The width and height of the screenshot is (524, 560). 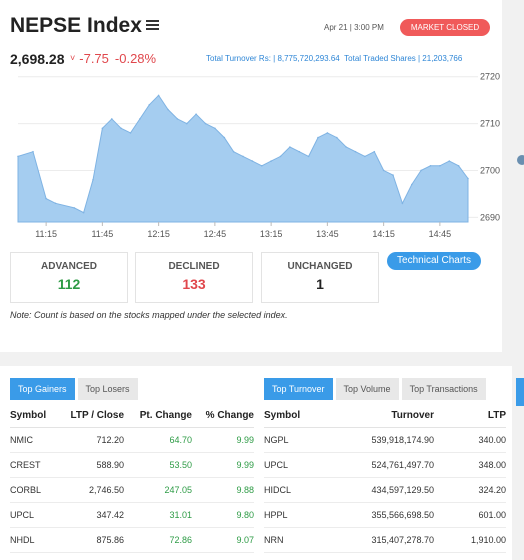 What do you see at coordinates (434, 261) in the screenshot?
I see `technical-charts-button: Technical Charts` at bounding box center [434, 261].